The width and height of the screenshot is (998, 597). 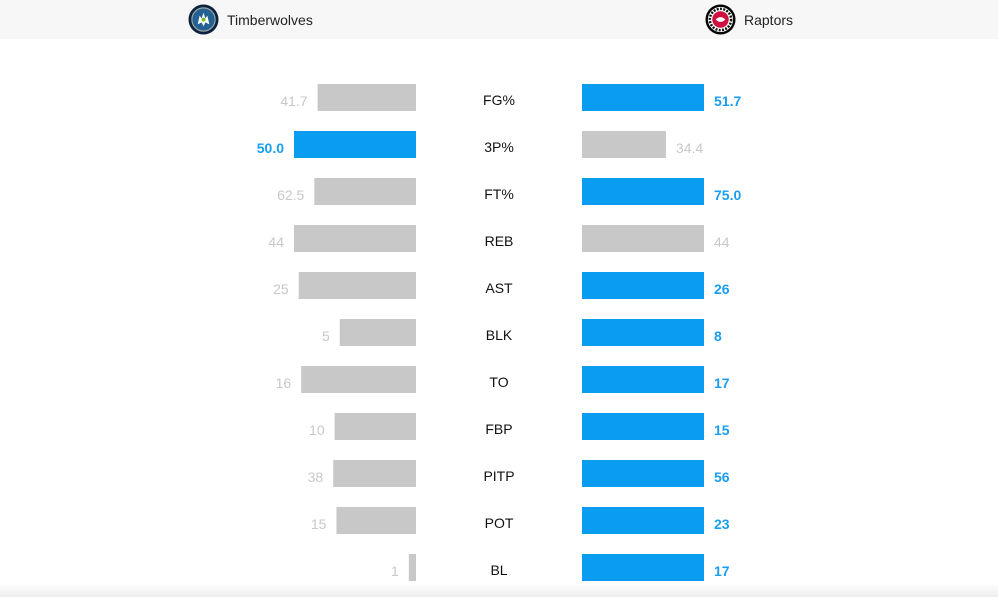 What do you see at coordinates (498, 476) in the screenshot?
I see `category-label: PITP` at bounding box center [498, 476].